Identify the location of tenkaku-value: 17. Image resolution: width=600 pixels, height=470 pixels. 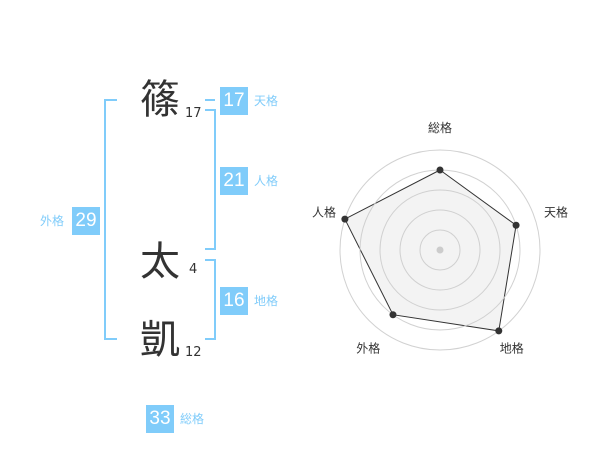
(234, 101).